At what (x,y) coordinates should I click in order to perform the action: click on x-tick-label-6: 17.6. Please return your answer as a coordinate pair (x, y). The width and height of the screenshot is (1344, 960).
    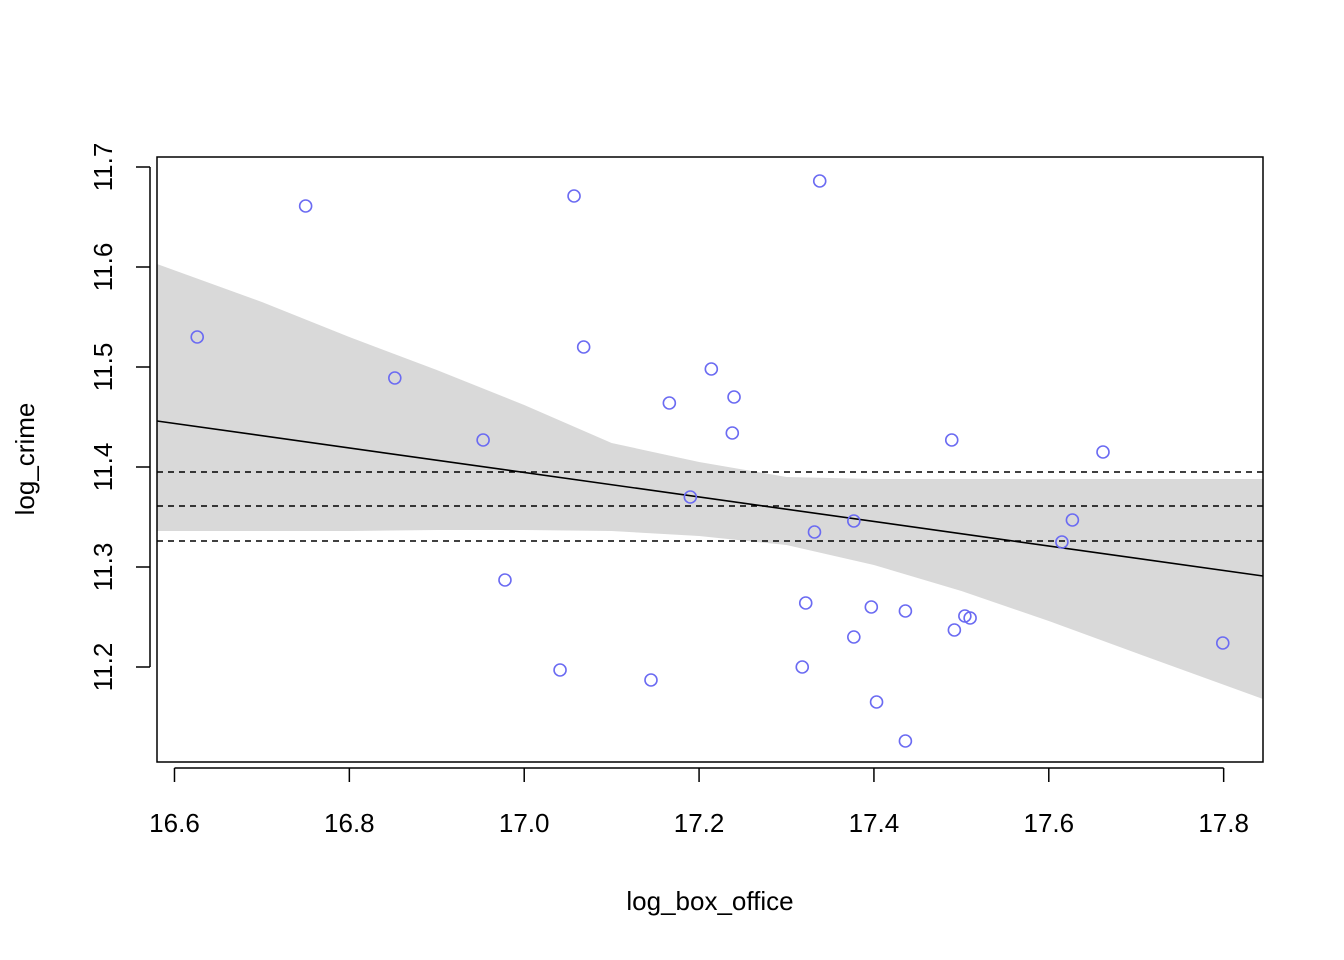
    Looking at the image, I should click on (1048, 823).